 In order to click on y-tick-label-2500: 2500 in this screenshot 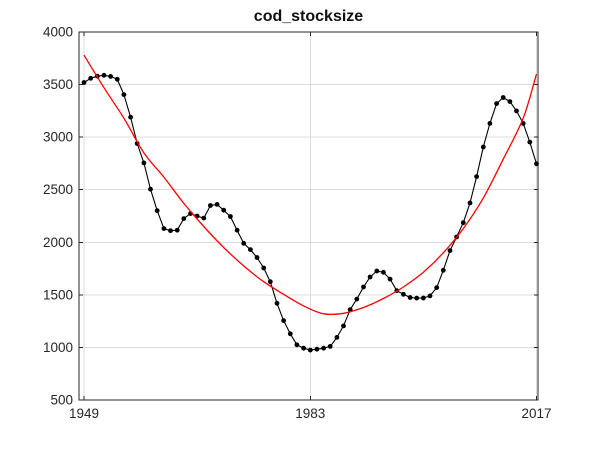, I will do `click(58, 189)`.